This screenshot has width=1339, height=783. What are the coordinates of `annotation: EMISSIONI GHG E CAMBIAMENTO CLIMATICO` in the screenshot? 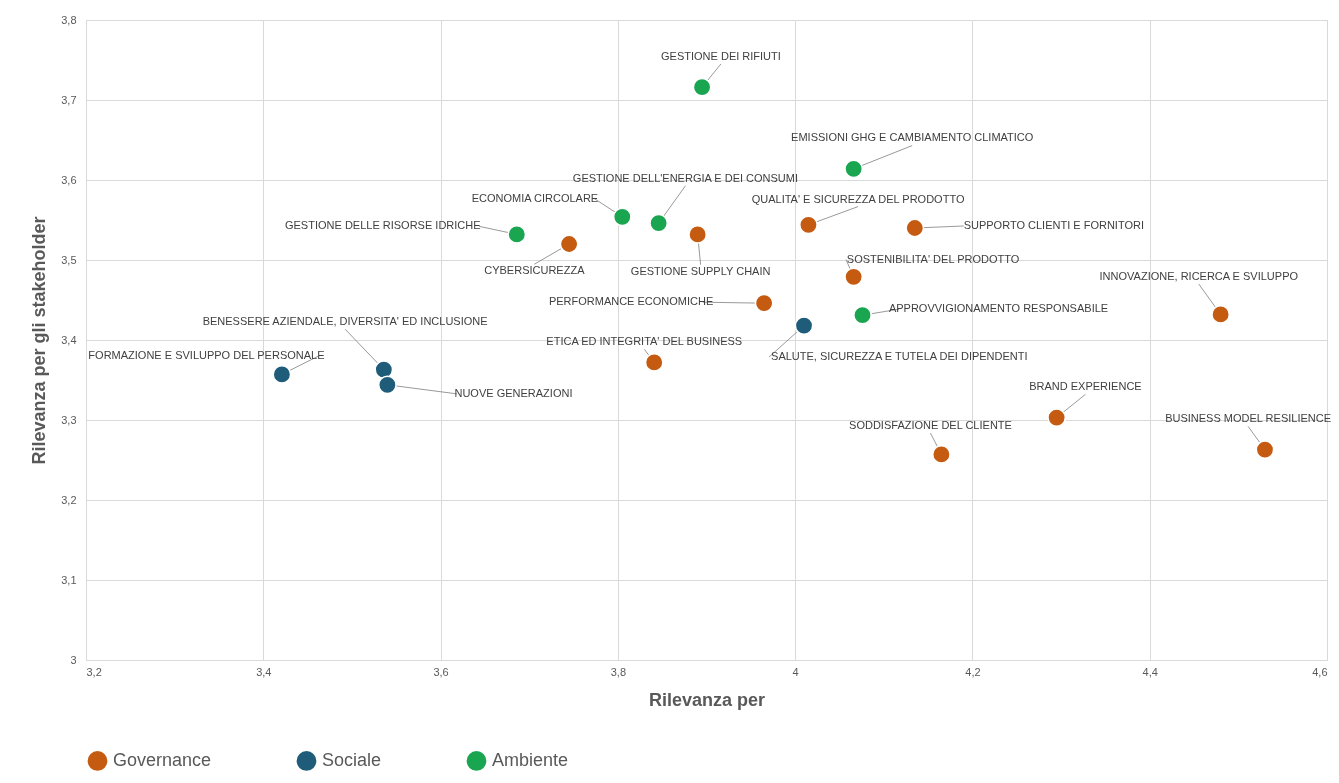 It's located at (912, 137).